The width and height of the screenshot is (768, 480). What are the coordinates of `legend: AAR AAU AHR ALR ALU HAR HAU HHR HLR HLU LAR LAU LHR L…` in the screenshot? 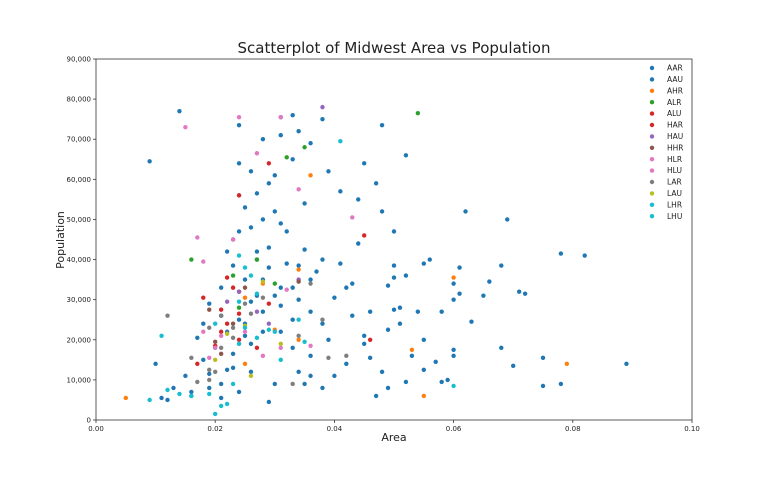 It's located at (666, 142).